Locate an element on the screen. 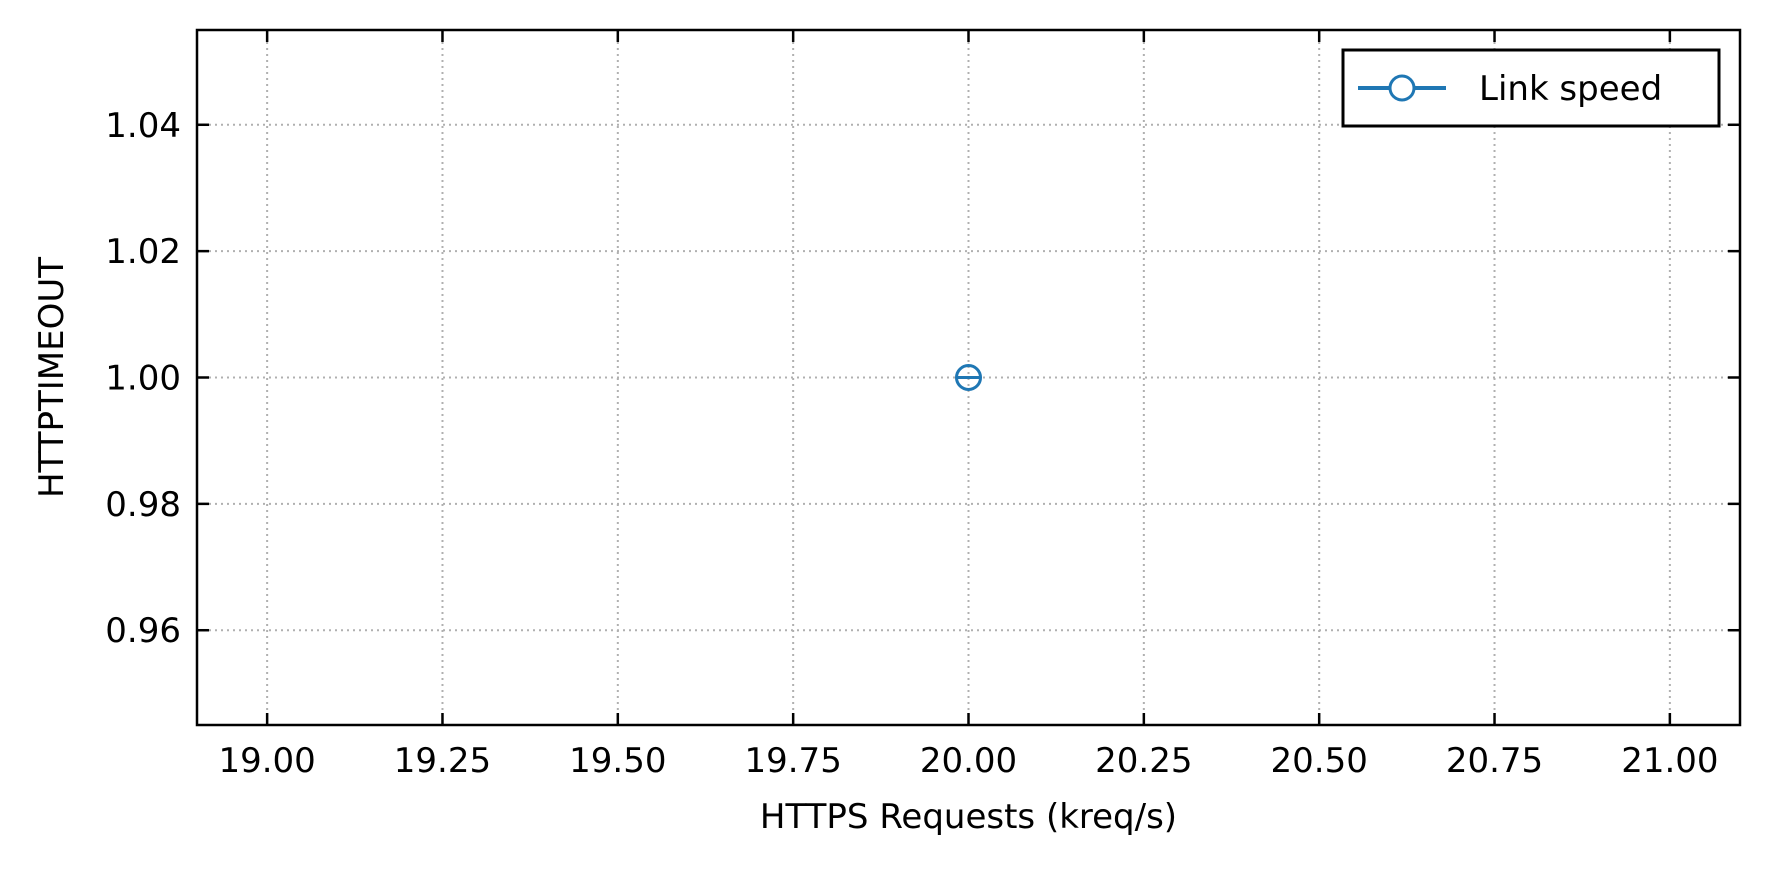  y-tick-label: 1.04 is located at coordinates (143, 126).